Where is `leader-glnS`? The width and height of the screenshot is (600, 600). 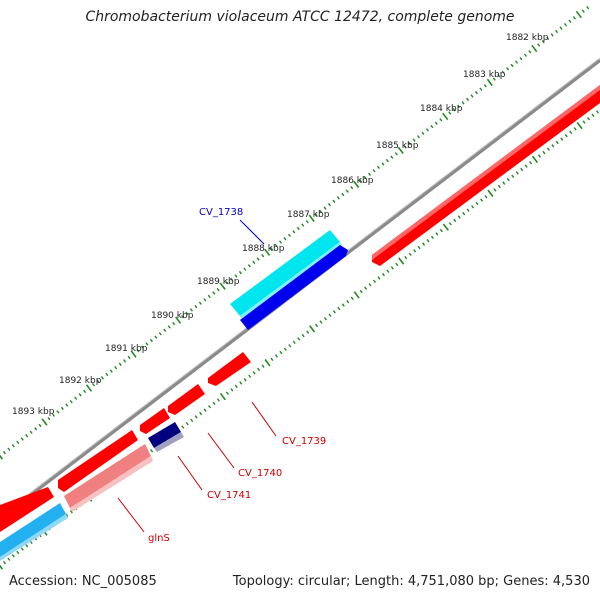
leader-glnS is located at coordinates (131, 515).